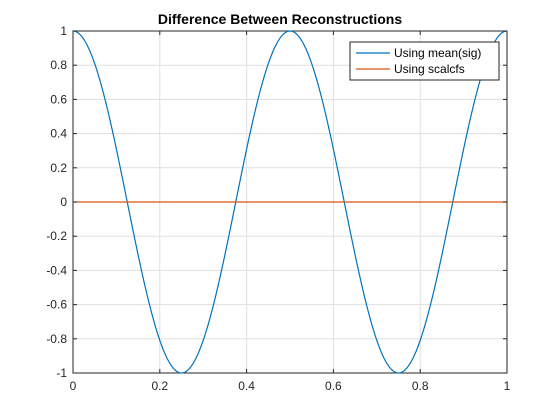  What do you see at coordinates (56, 339) in the screenshot?
I see `y-tick-label: -0.8` at bounding box center [56, 339].